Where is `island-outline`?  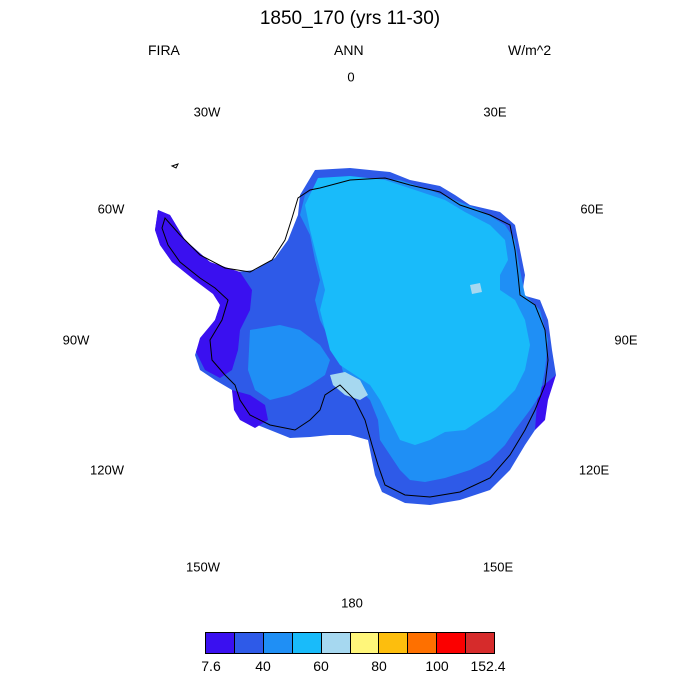 island-outline is located at coordinates (174, 166).